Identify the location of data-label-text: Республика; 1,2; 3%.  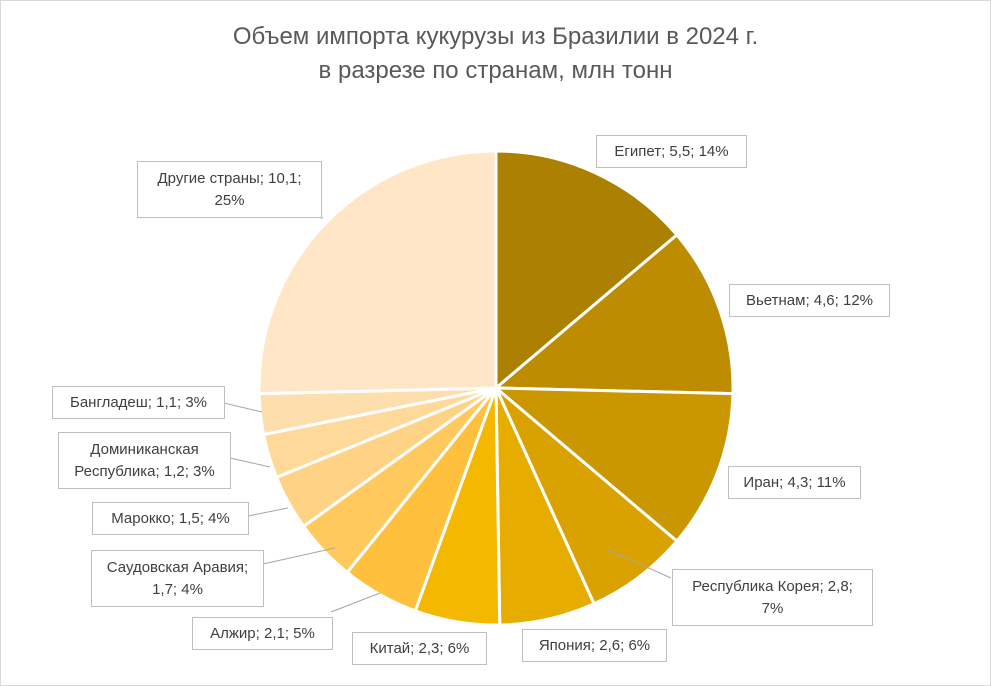
(144, 471).